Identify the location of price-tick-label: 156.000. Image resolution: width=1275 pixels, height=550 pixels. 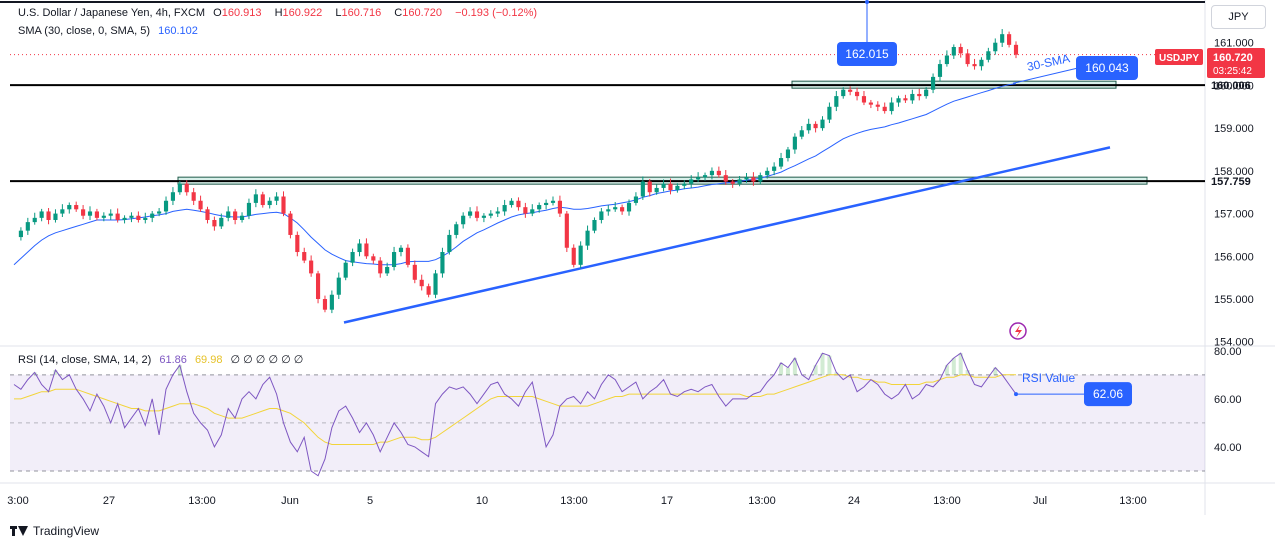
(1234, 257).